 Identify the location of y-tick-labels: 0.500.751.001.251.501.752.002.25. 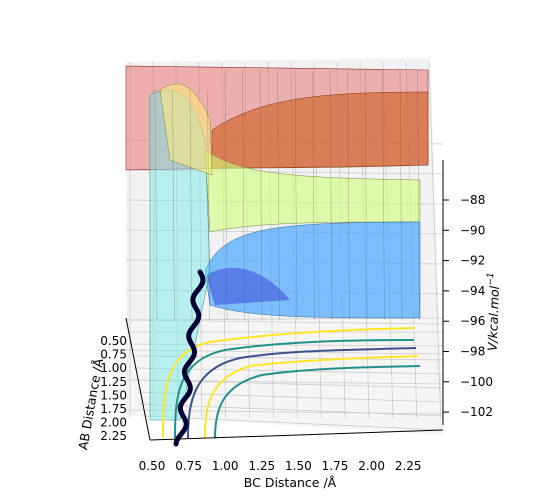
(113, 388).